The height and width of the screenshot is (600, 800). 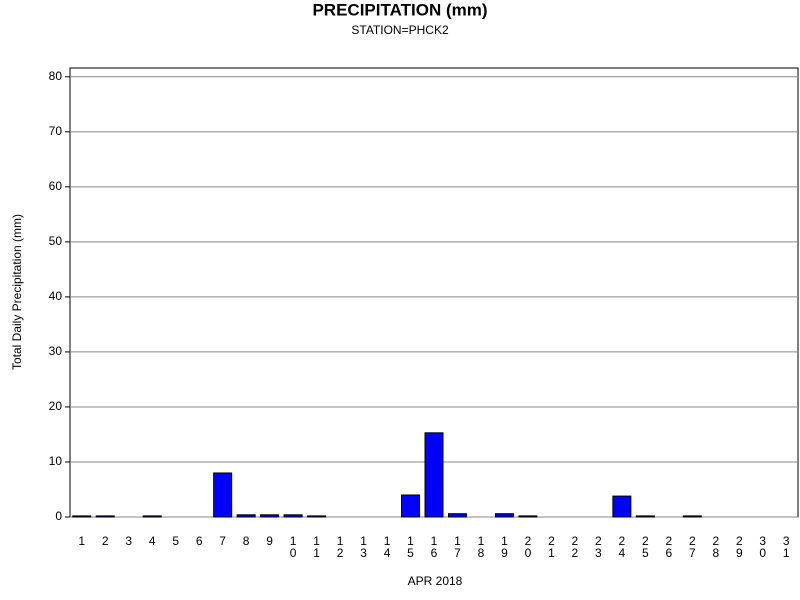 I want to click on x-tick-label: 4, so click(x=152, y=541).